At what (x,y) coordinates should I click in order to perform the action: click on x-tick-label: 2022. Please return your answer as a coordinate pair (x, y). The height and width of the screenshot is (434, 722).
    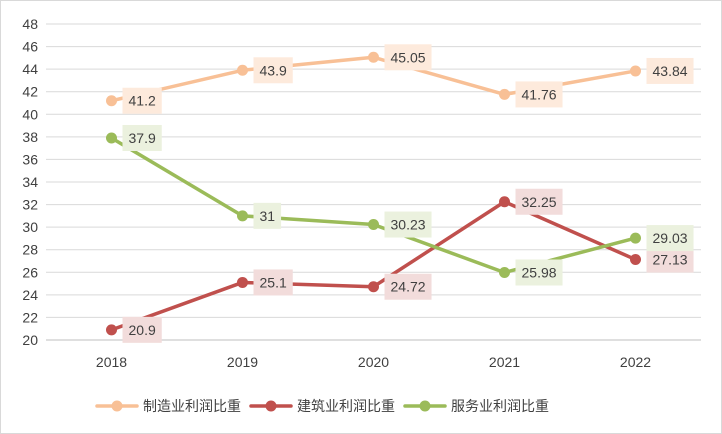
    Looking at the image, I should click on (635, 362).